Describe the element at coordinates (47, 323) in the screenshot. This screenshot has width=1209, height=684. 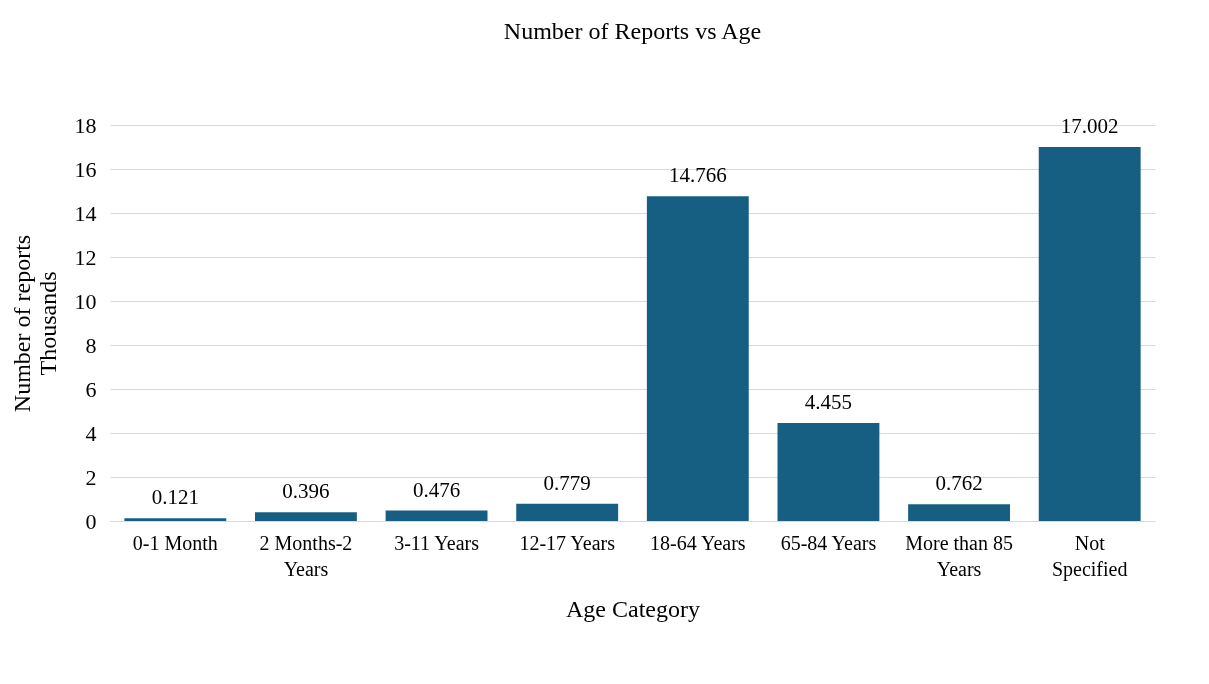
I see `text: Thousands` at that location.